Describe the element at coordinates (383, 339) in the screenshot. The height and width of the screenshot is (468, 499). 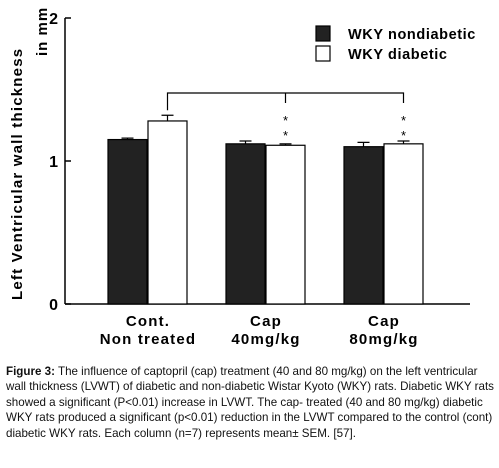
I see `x-tick-label: 80mg/kg` at that location.